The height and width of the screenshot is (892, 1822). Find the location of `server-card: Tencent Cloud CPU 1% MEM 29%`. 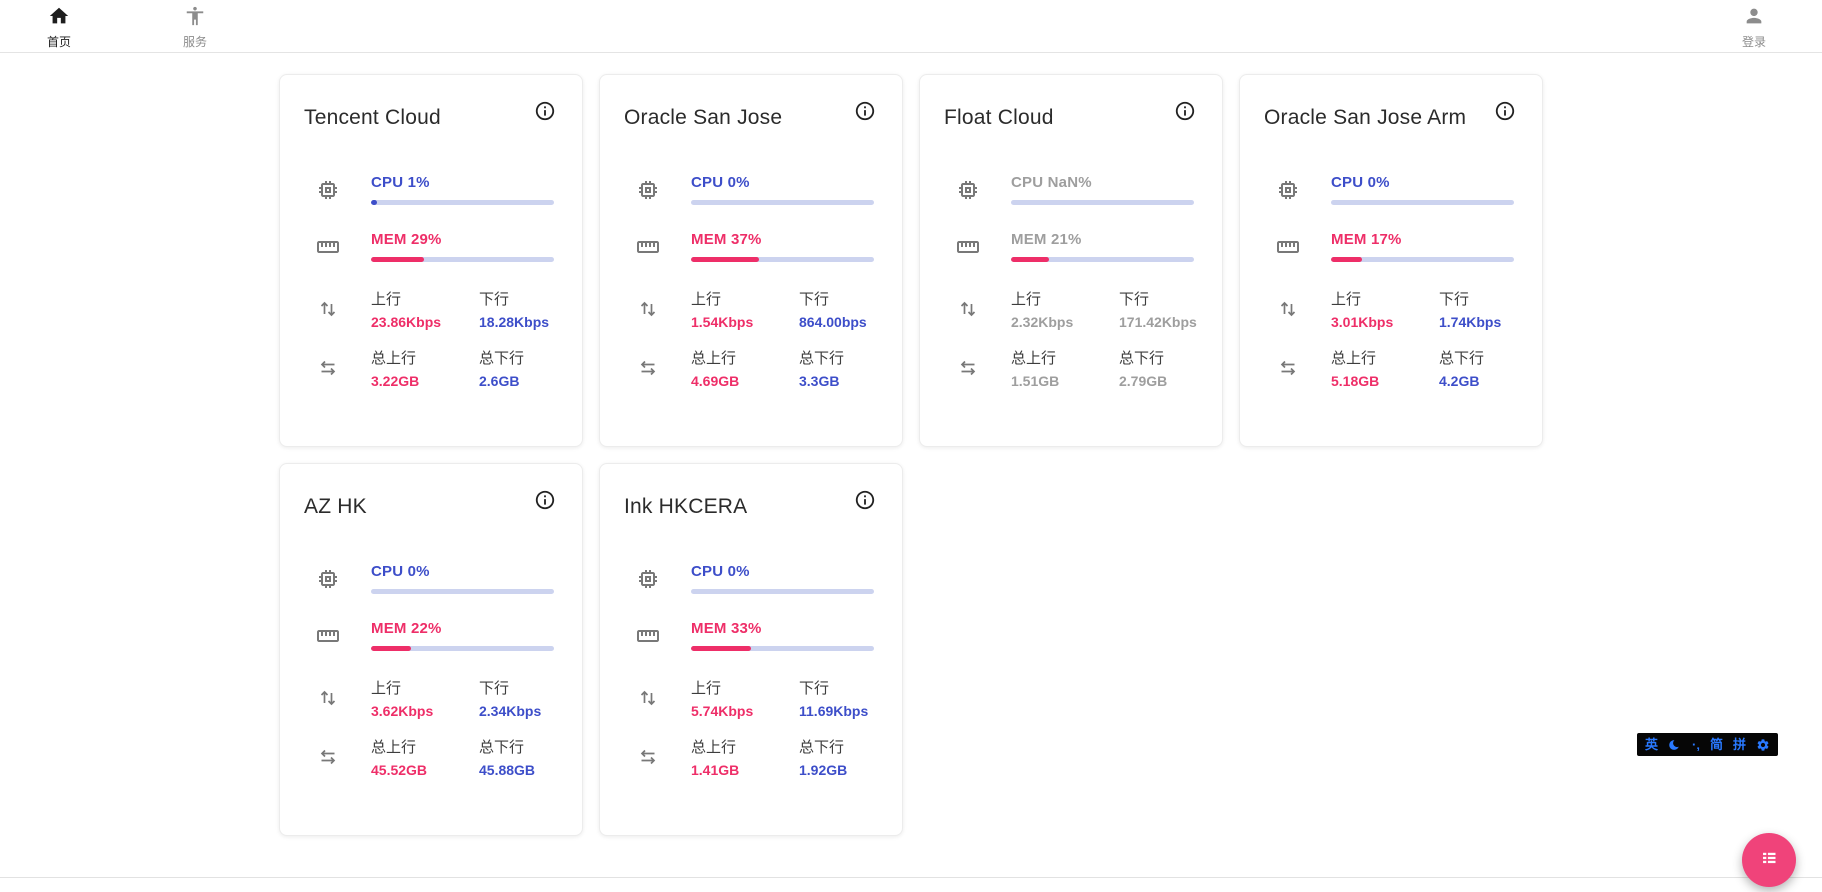

server-card: Tencent Cloud CPU 1% MEM 29% is located at coordinates (431, 260).